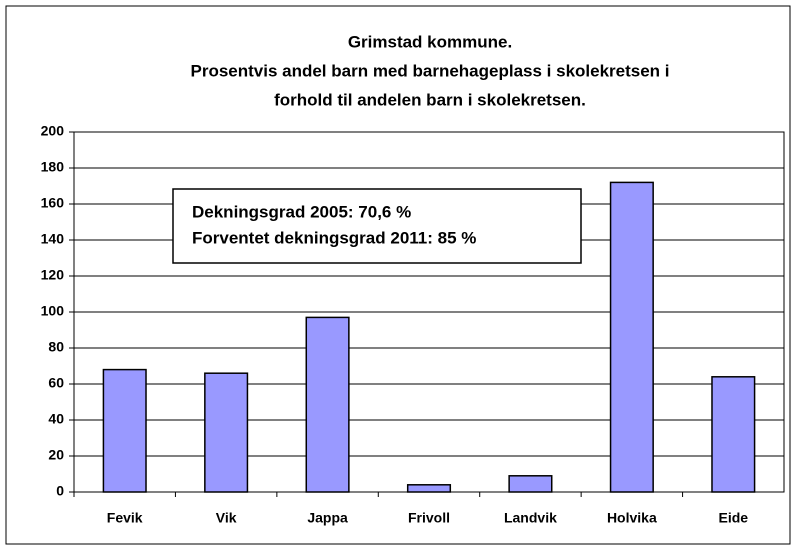  What do you see at coordinates (53, 275) in the screenshot?
I see `y-tick-label: 120` at bounding box center [53, 275].